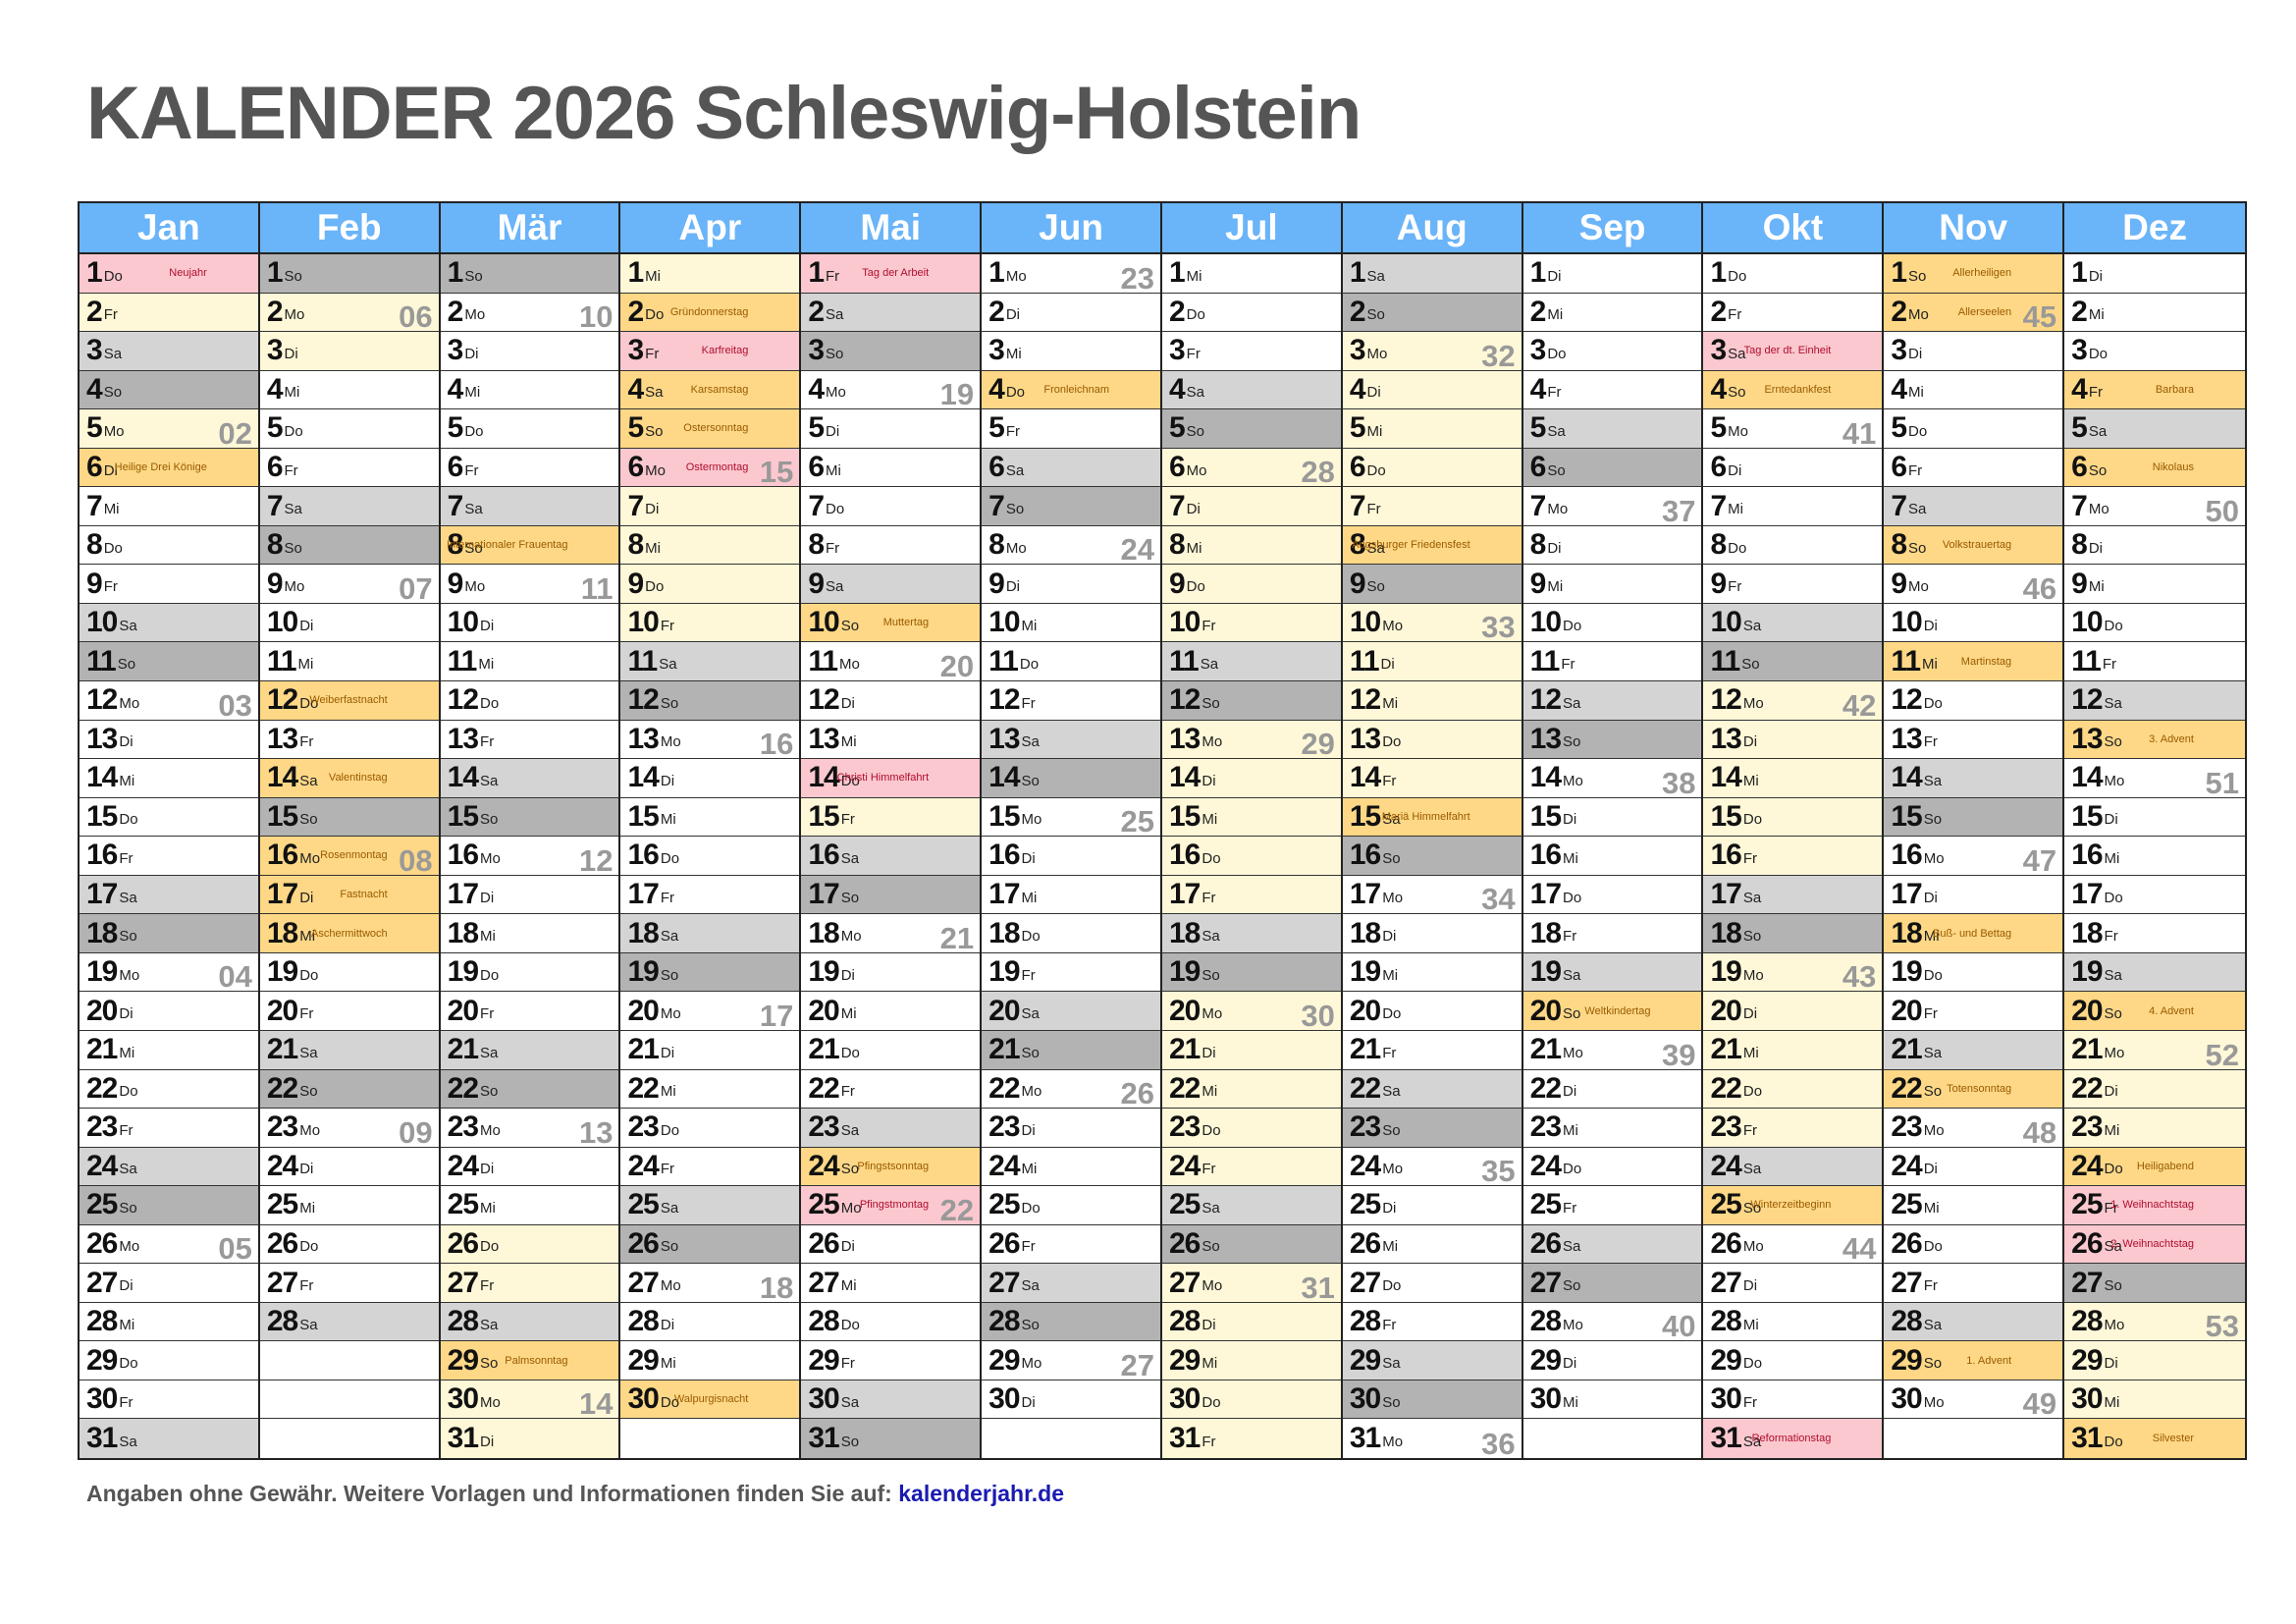 This screenshot has height=1624, width=2296. What do you see at coordinates (1906, 1049) in the screenshot?
I see `day-number: 21` at bounding box center [1906, 1049].